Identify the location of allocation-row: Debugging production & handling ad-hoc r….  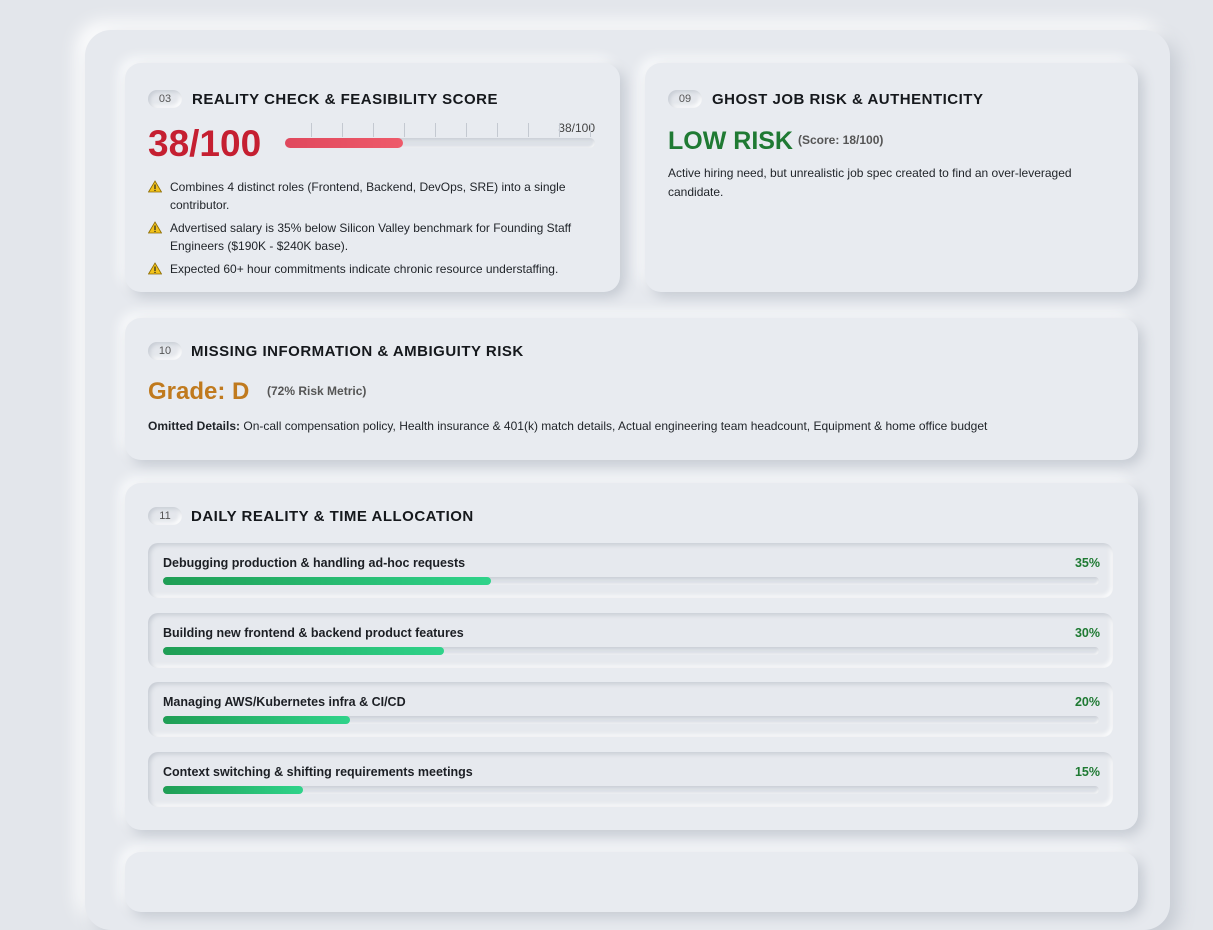
(630, 570).